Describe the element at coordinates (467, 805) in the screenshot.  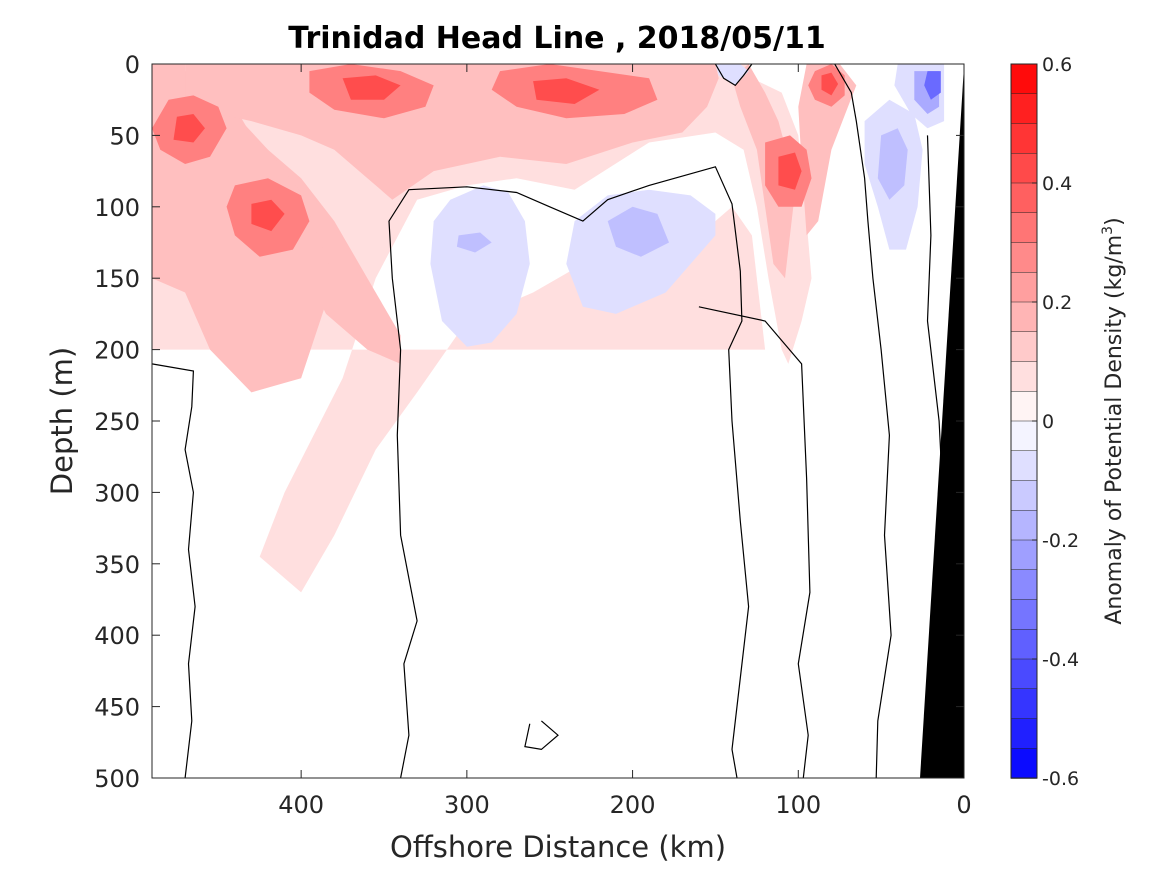
I see `x-tick-label: 300` at that location.